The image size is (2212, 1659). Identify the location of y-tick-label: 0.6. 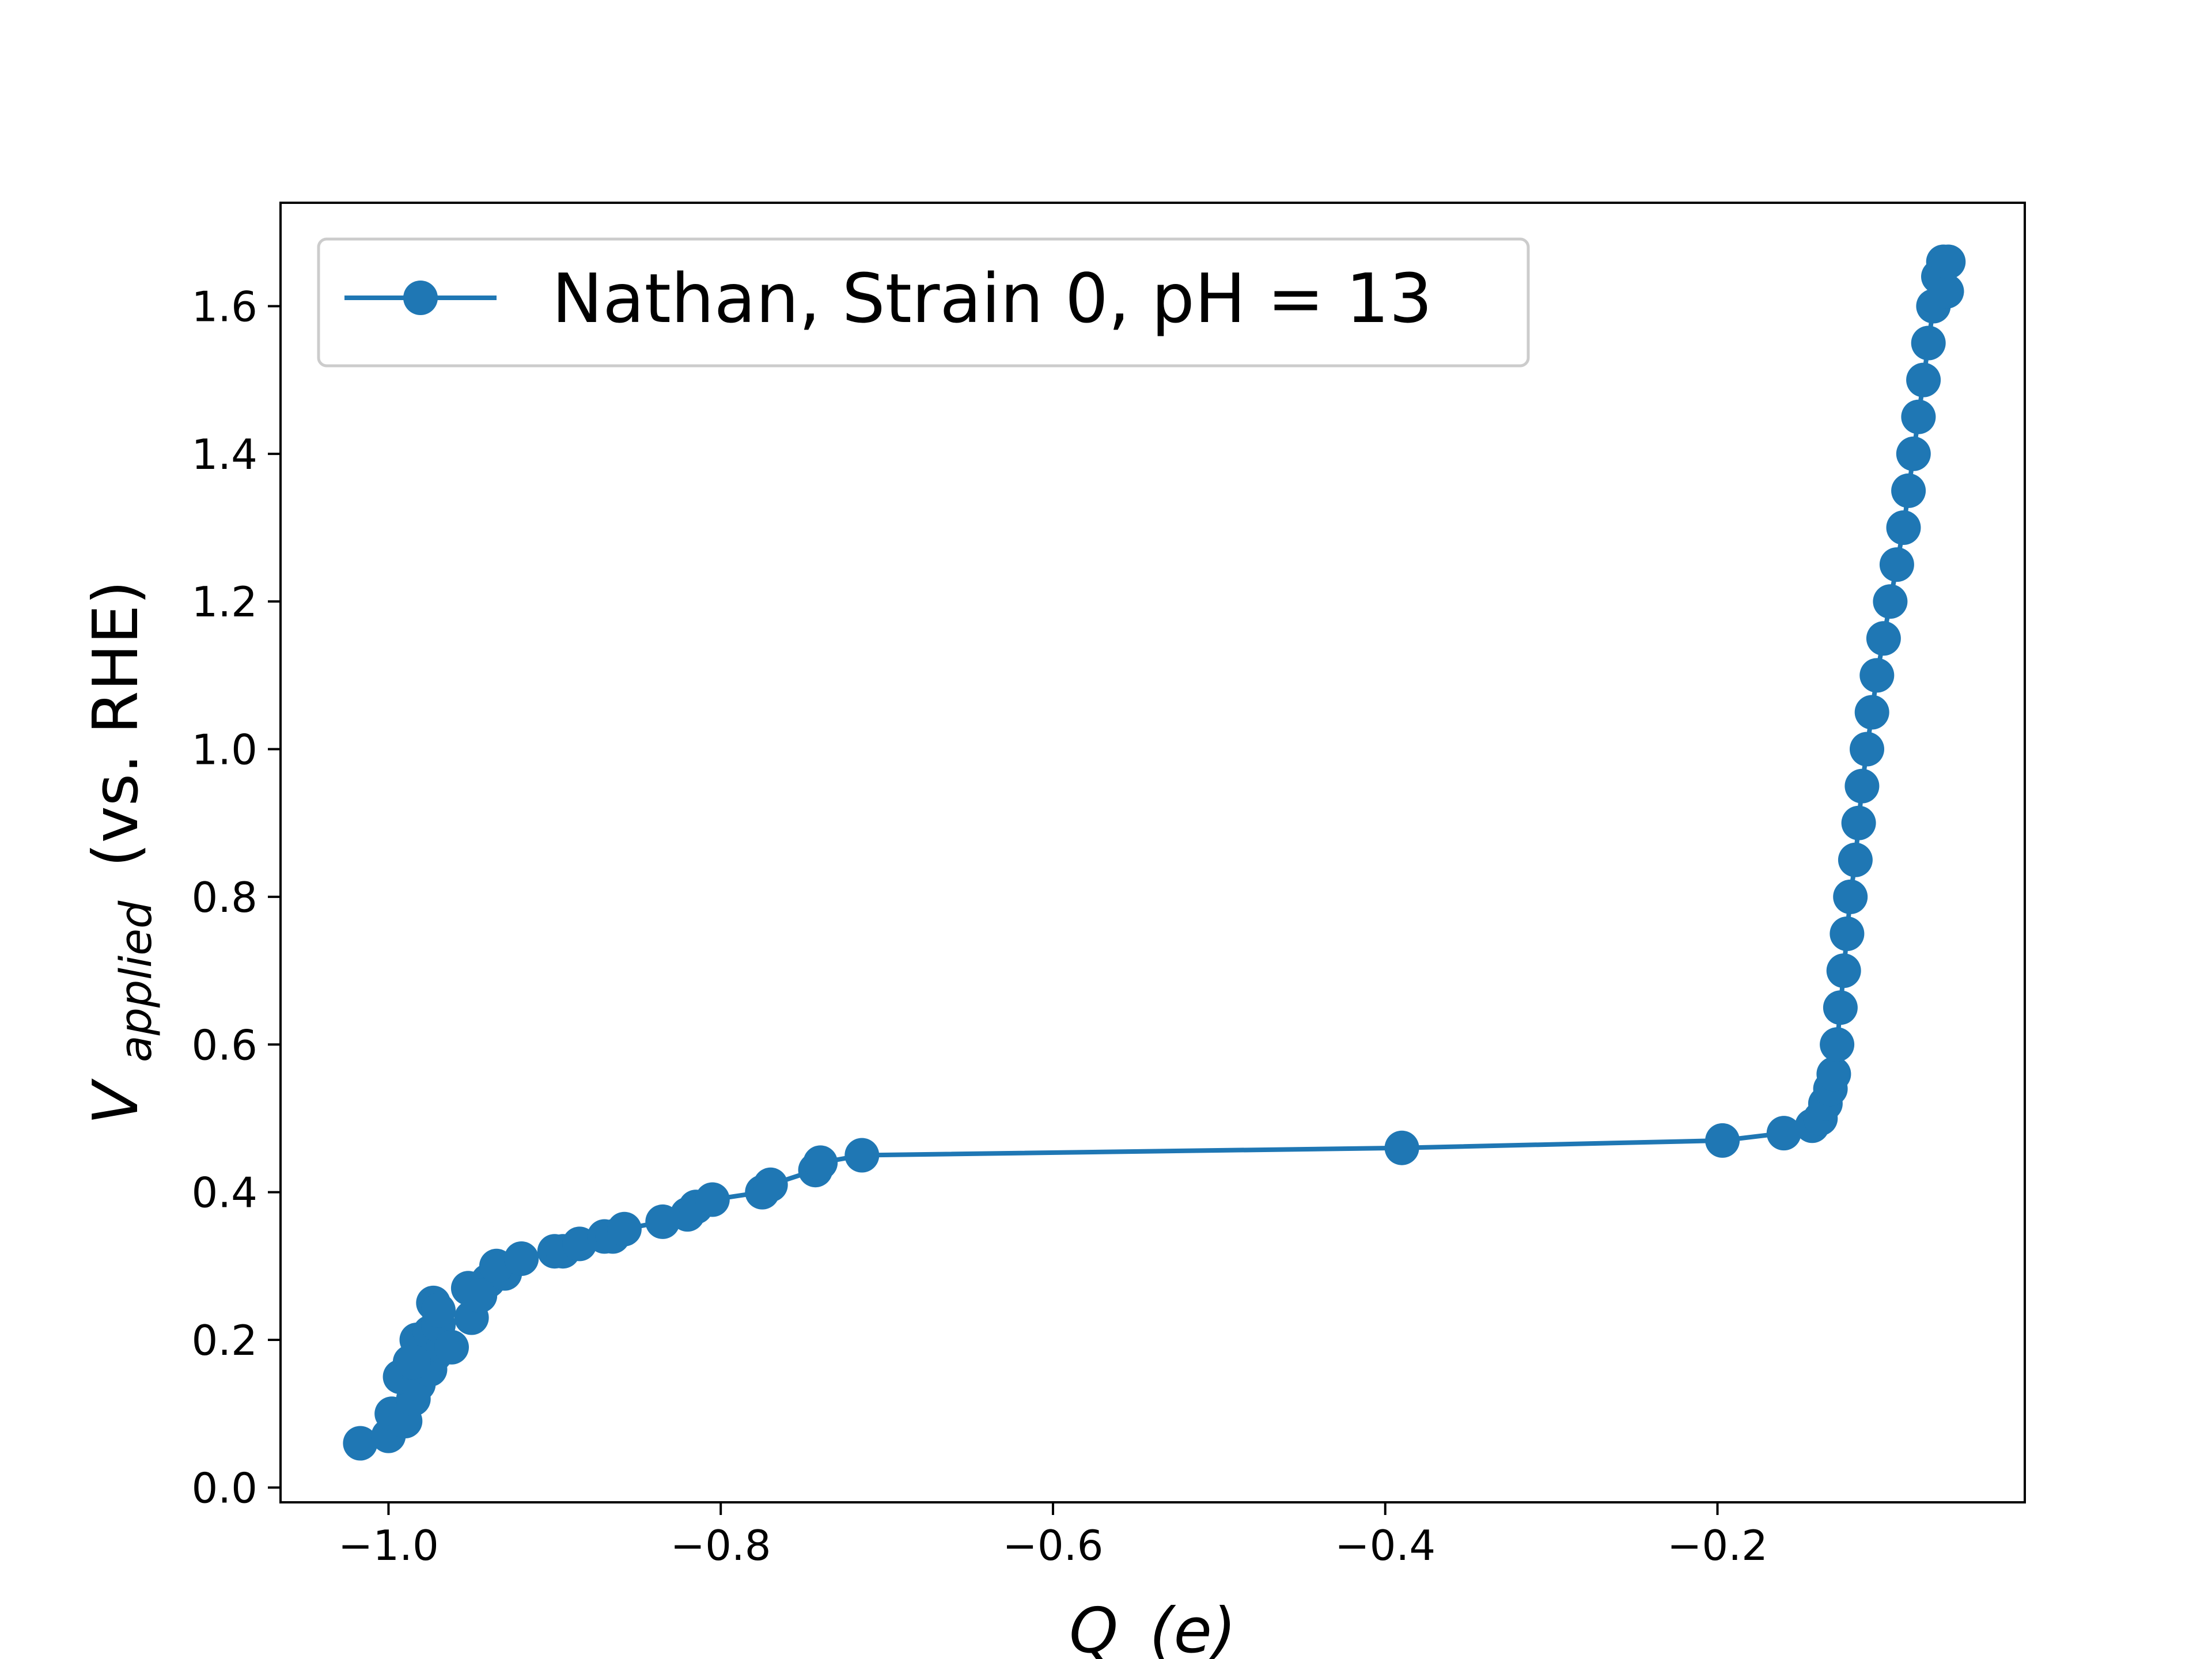
(224, 1045).